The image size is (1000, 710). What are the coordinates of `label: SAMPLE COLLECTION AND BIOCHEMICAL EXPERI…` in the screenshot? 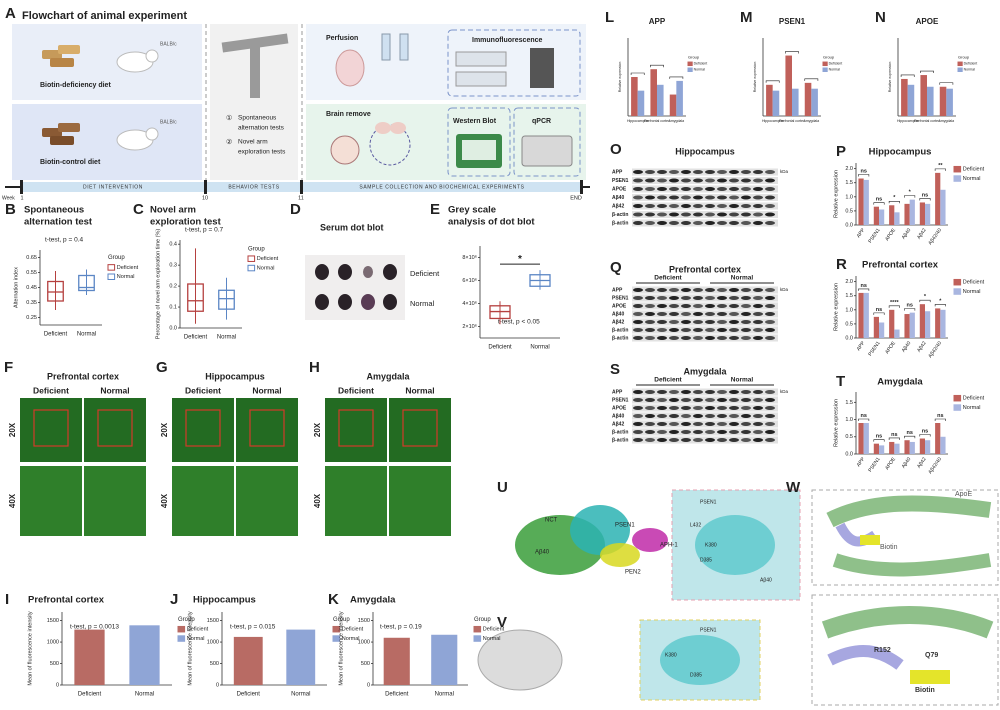 It's located at (441, 187).